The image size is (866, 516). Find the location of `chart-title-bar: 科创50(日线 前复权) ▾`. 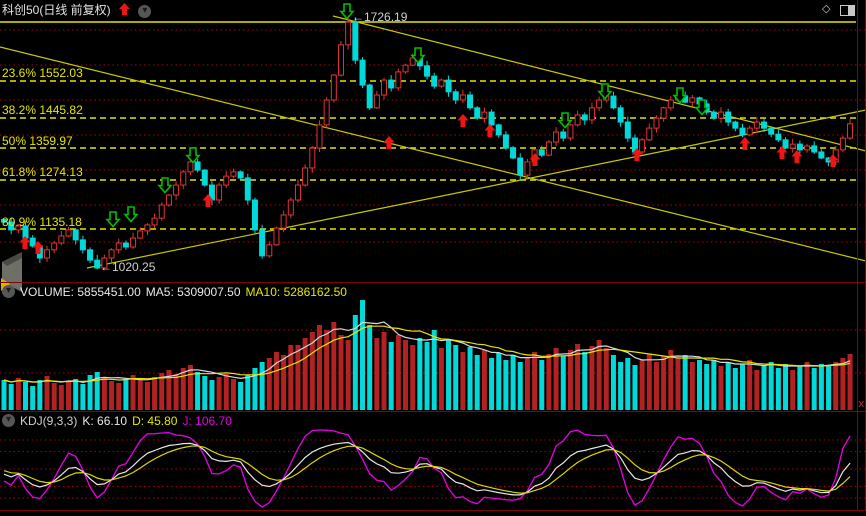

chart-title-bar: 科创50(日线 前复权) ▾ is located at coordinates (77, 9).